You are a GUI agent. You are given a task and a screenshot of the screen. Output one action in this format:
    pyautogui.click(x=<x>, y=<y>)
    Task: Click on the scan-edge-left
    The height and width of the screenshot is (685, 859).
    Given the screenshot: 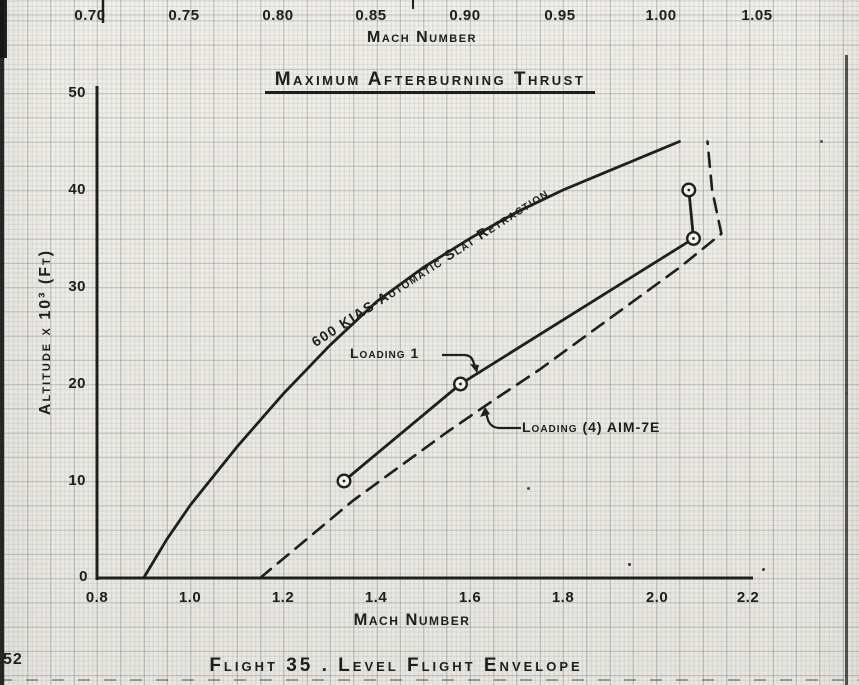 What is the action you would take?
    pyautogui.click(x=2, y=342)
    